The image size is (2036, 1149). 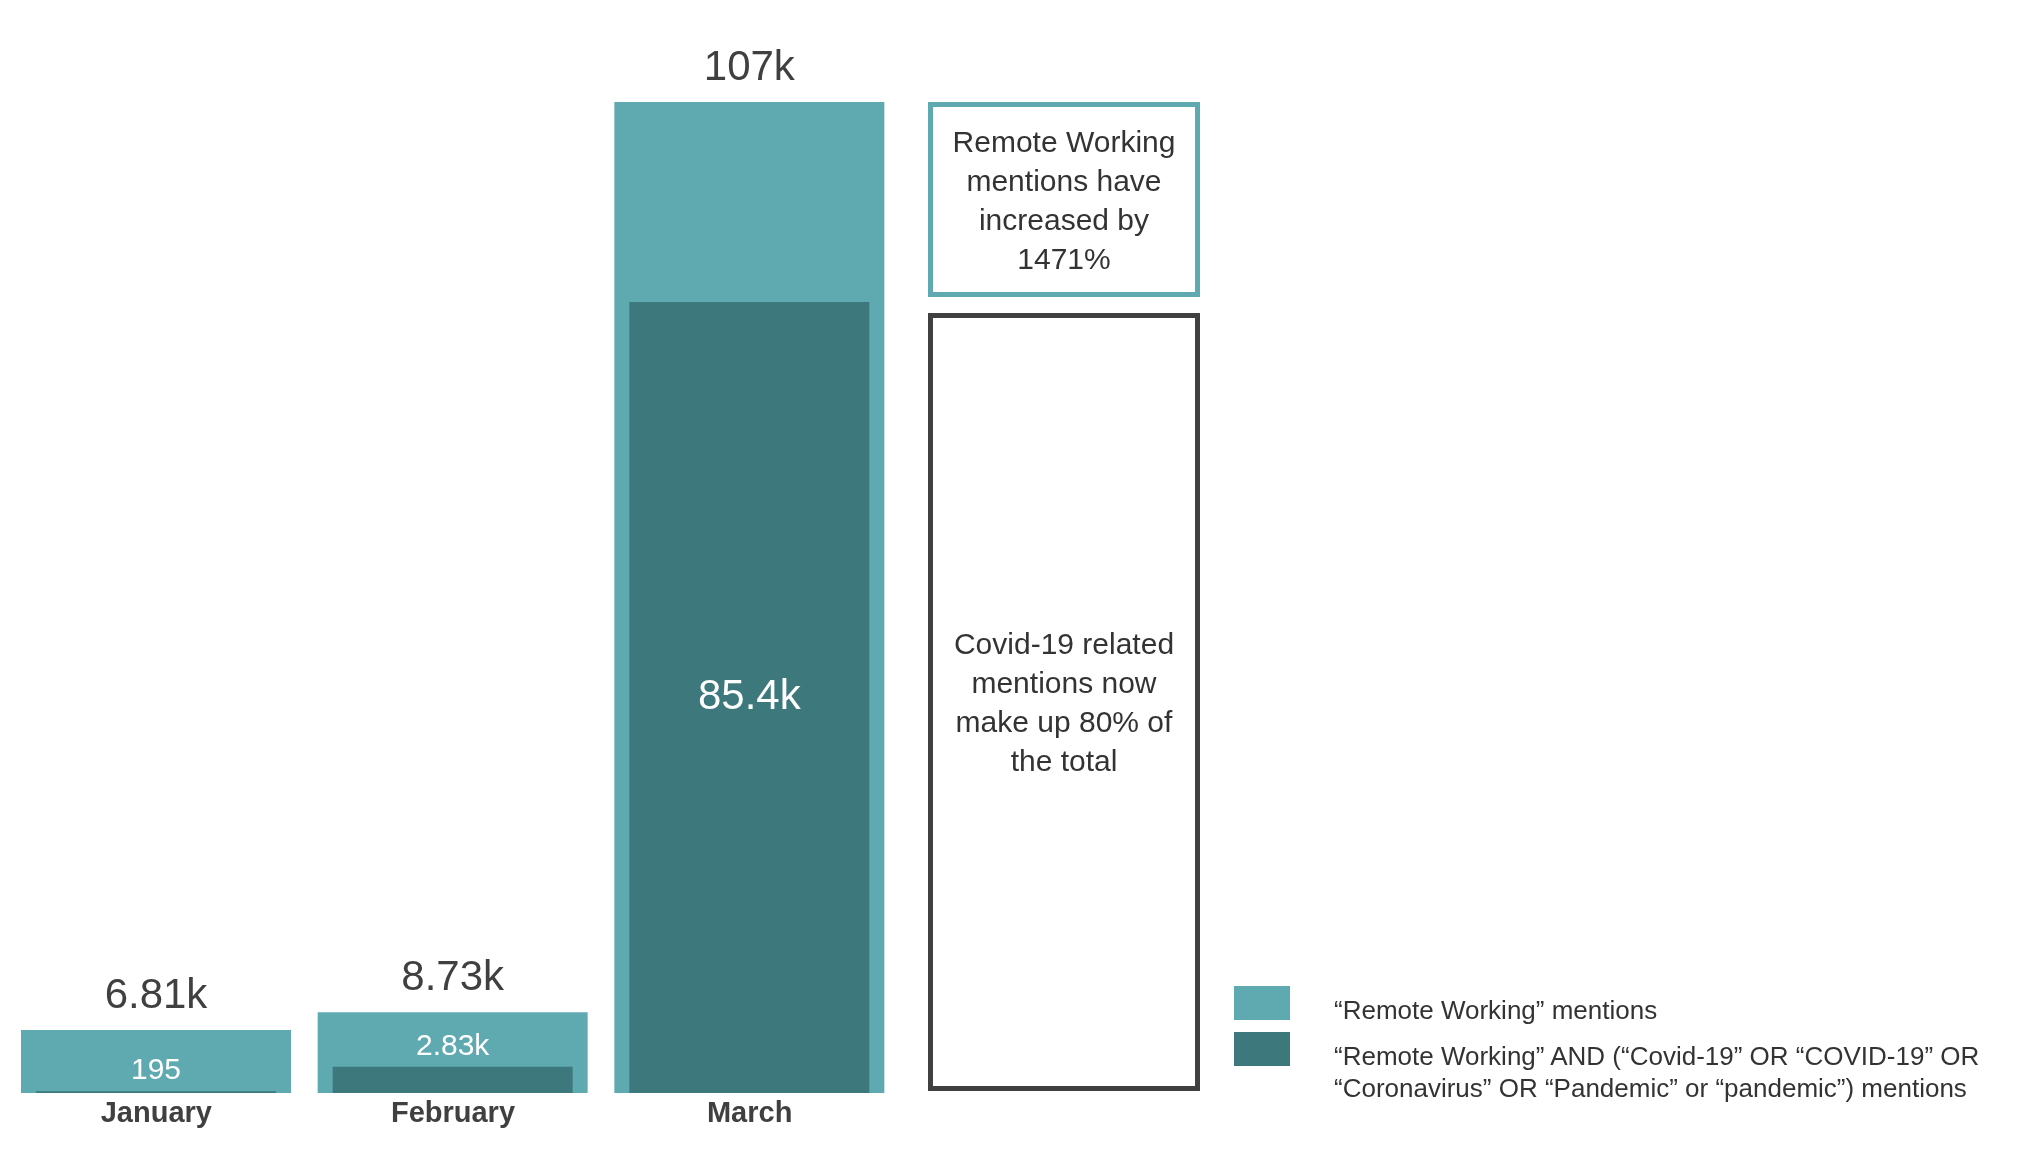 I want to click on x-tick-label: February, so click(x=453, y=1111).